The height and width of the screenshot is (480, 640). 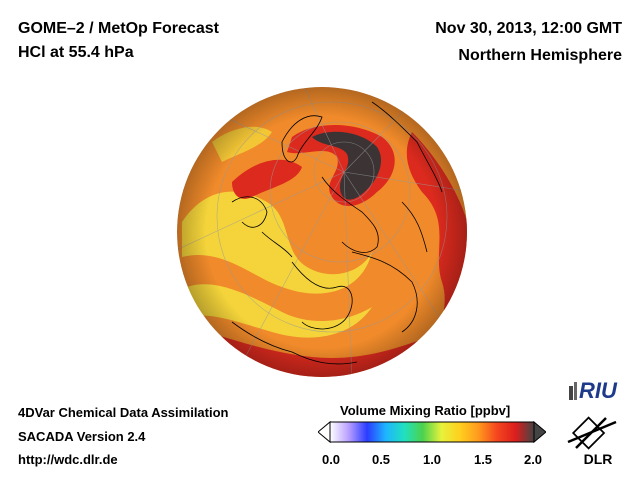 What do you see at coordinates (331, 459) in the screenshot?
I see `colorbar-tick: 0.0` at bounding box center [331, 459].